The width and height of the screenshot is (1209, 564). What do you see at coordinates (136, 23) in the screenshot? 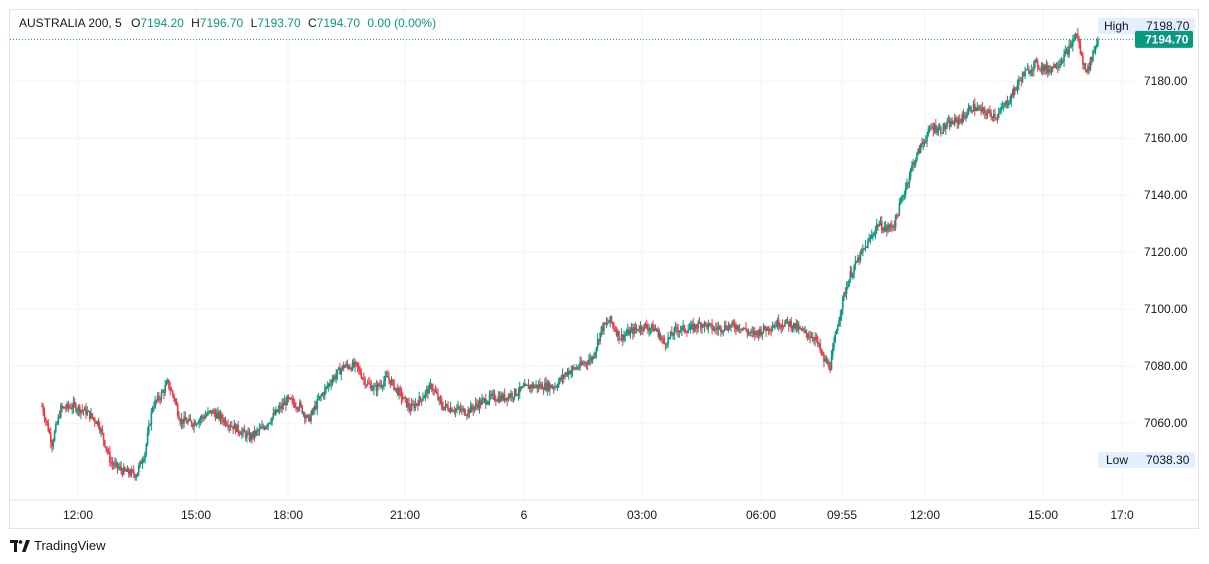
I see `open-label: O` at bounding box center [136, 23].